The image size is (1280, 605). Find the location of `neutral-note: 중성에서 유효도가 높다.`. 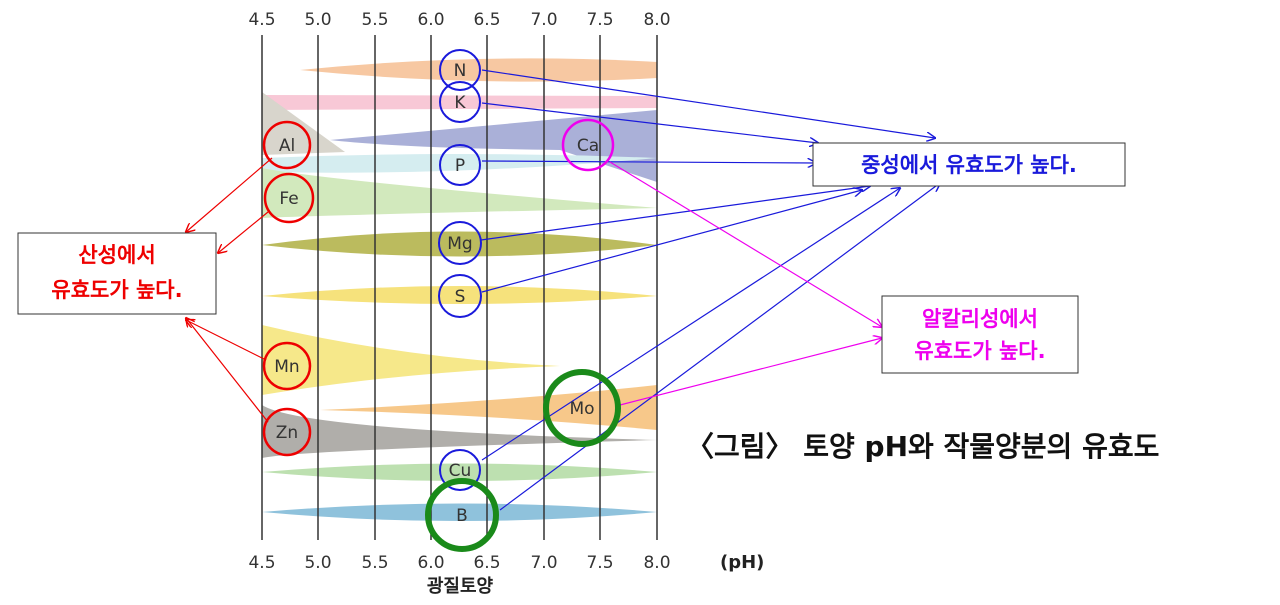

neutral-note: 중성에서 유효도가 높다. is located at coordinates (969, 165).